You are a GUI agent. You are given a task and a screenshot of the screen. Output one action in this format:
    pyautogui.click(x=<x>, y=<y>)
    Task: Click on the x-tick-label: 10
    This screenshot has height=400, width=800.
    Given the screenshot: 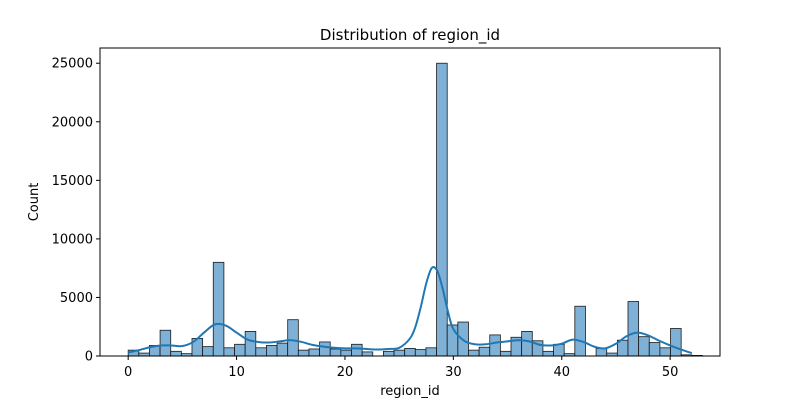 What is the action you would take?
    pyautogui.click(x=236, y=372)
    